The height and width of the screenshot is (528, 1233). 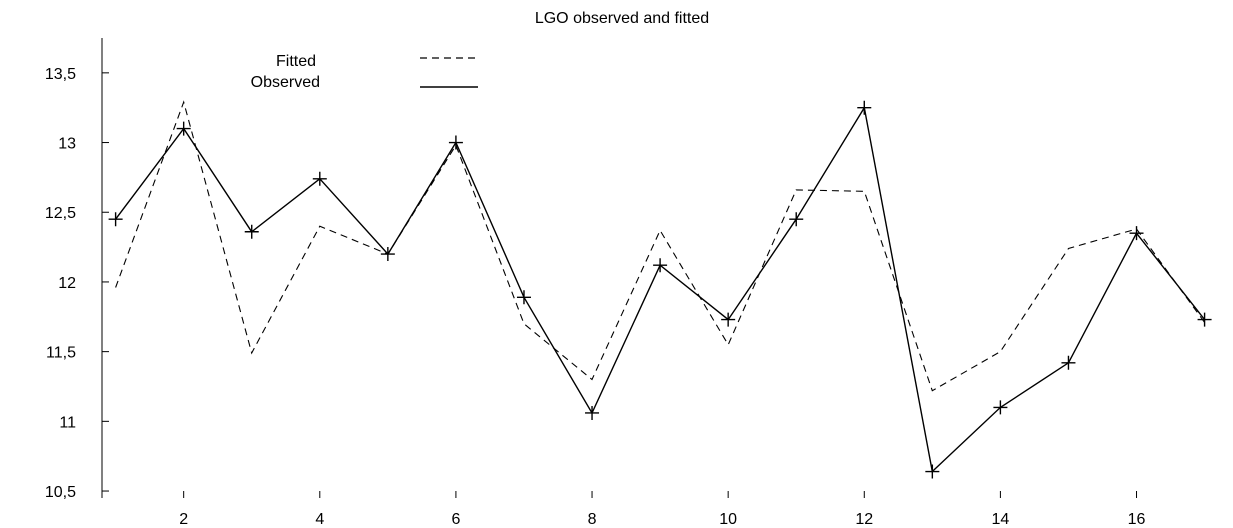 I want to click on x-axis: 2 4 6 8 10 12 14 16, so click(x=662, y=509).